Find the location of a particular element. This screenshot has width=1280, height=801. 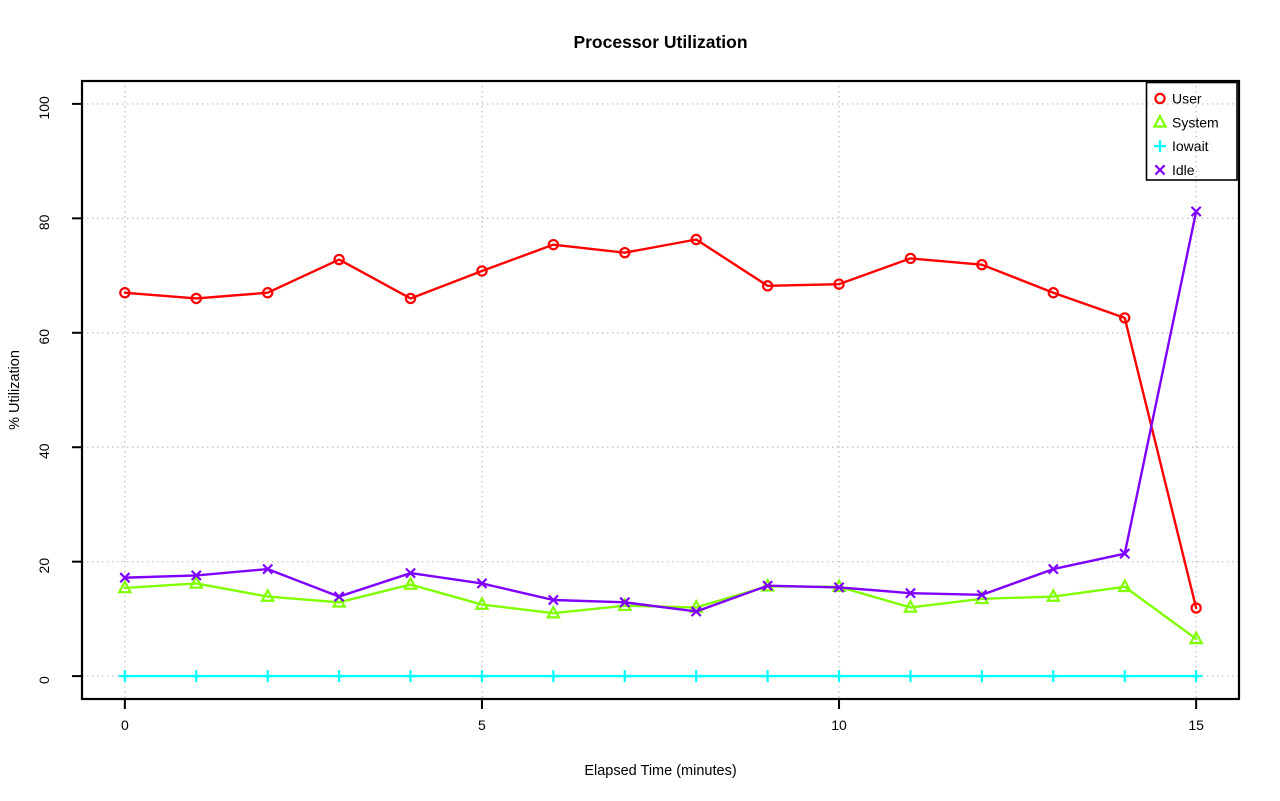

legend-box is located at coordinates (1191, 131).